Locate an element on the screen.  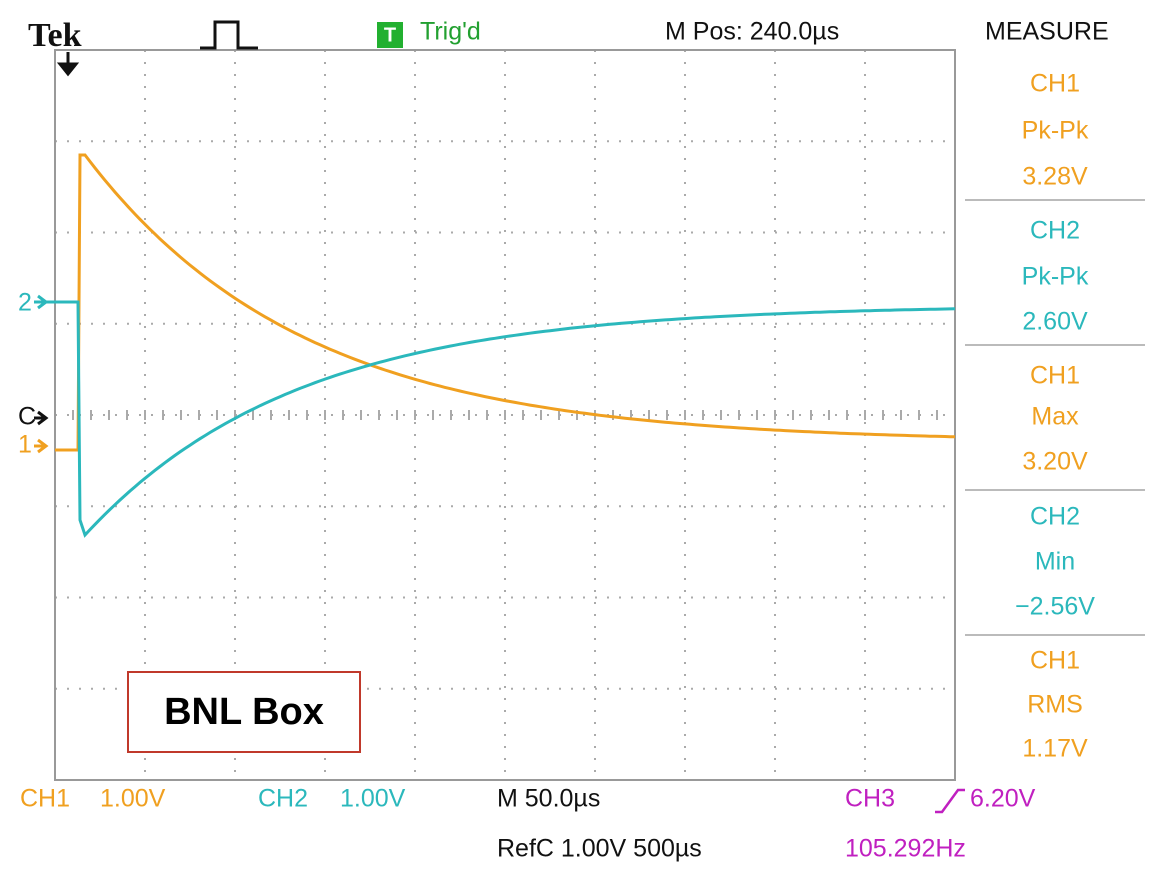
ch2-label: CH2 is located at coordinates (283, 799).